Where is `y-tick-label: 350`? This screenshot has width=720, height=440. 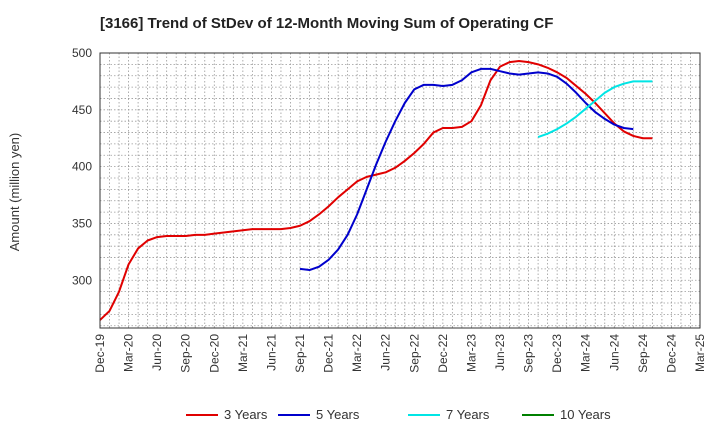
y-tick-label: 350 is located at coordinates (82, 223).